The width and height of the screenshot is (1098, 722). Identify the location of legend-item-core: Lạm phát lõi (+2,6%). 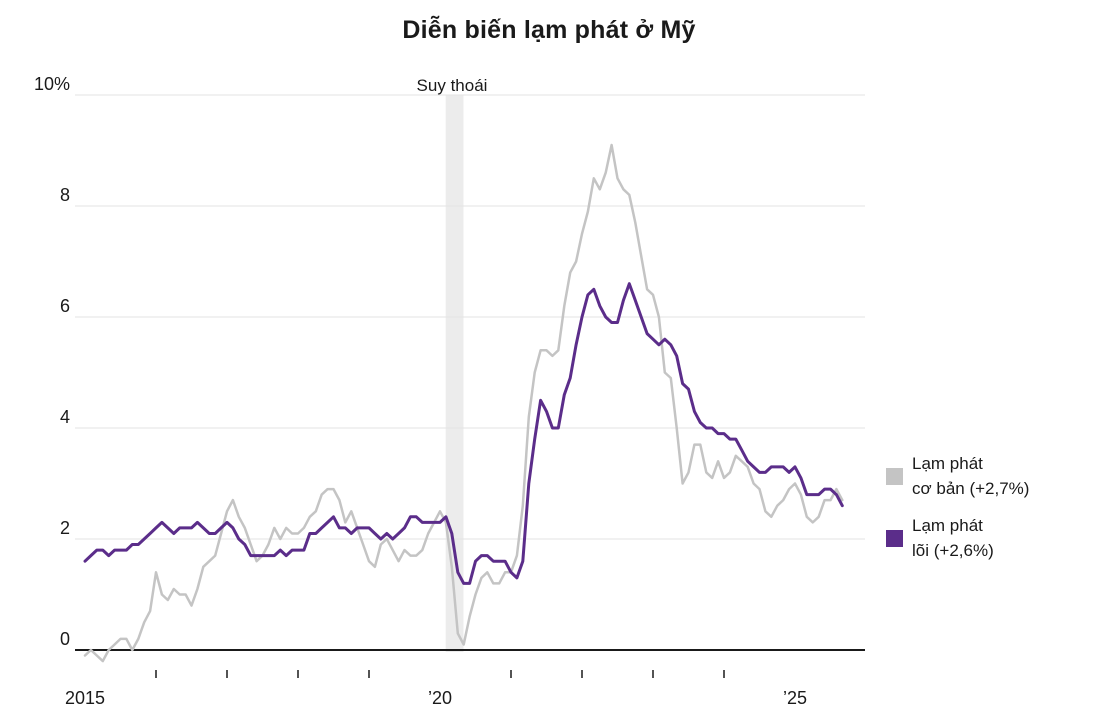
(957, 538).